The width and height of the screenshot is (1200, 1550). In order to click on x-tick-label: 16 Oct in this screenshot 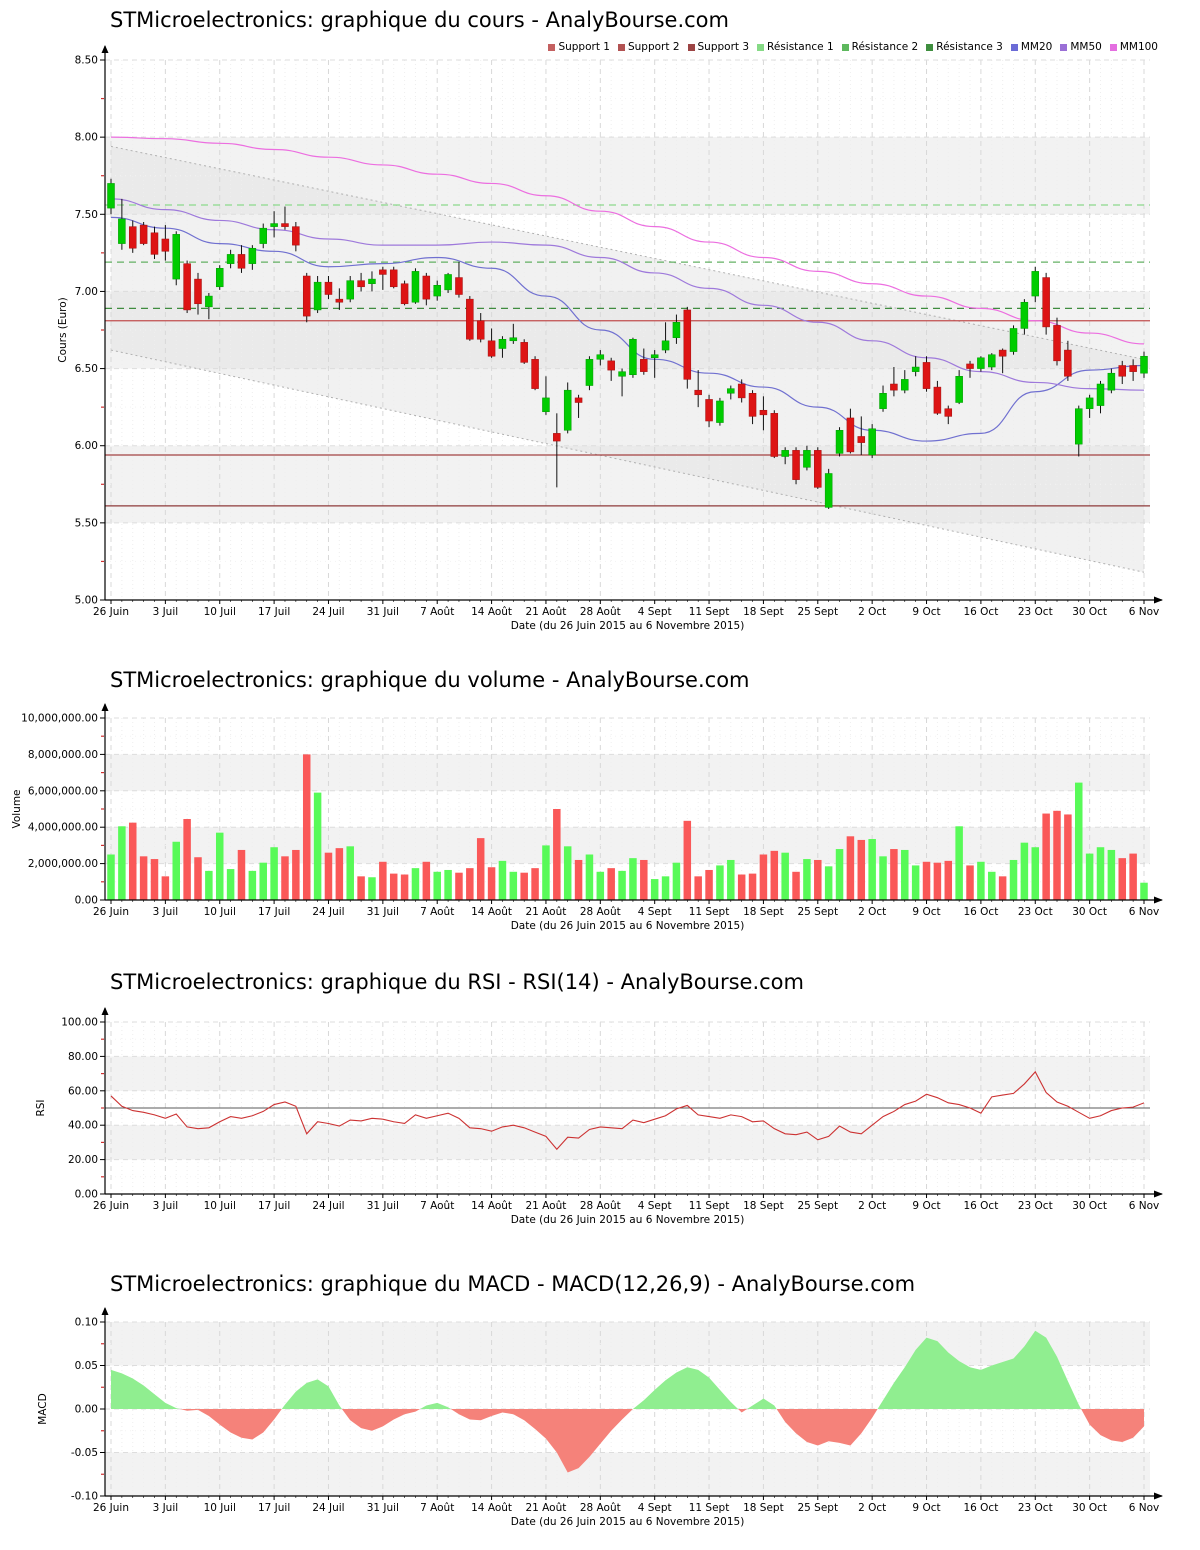, I will do `click(980, 612)`.